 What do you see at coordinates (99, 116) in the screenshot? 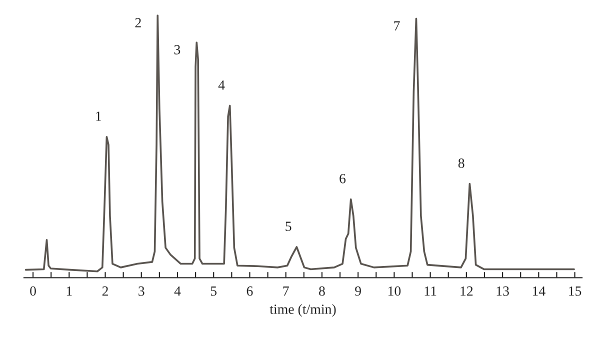
I see `annotation: 1` at bounding box center [99, 116].